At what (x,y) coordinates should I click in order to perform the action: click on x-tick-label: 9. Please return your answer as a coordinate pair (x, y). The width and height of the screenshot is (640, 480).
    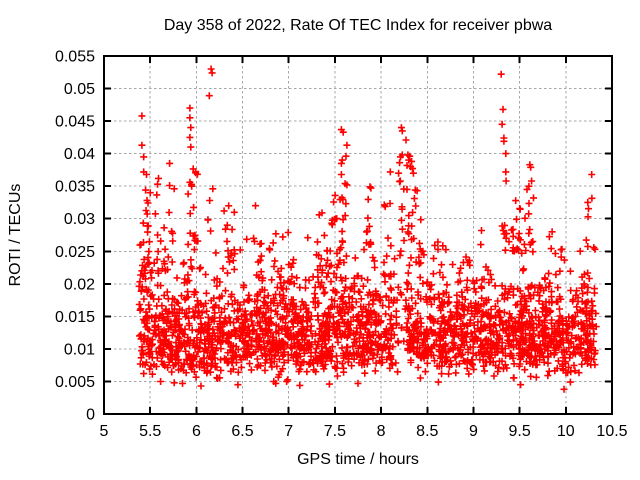
    Looking at the image, I should click on (473, 431).